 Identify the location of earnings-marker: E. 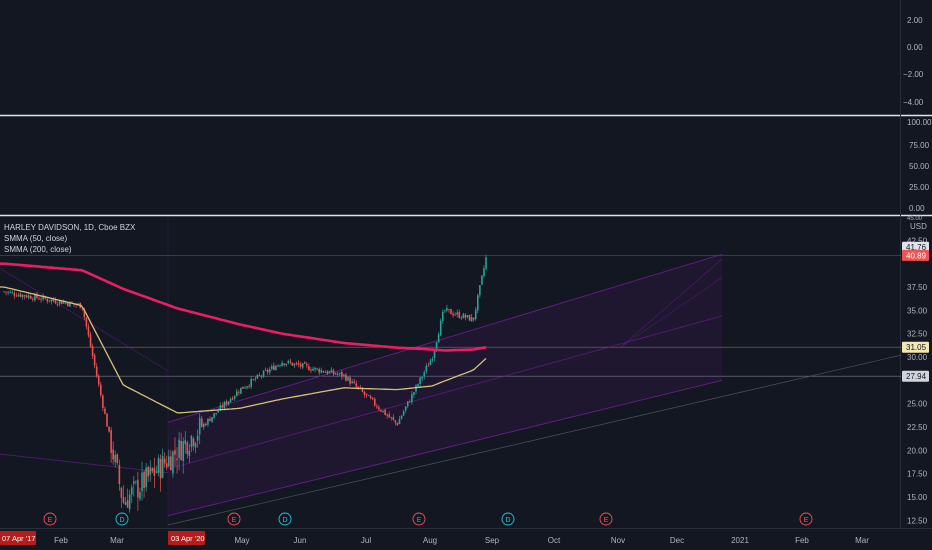
(419, 519).